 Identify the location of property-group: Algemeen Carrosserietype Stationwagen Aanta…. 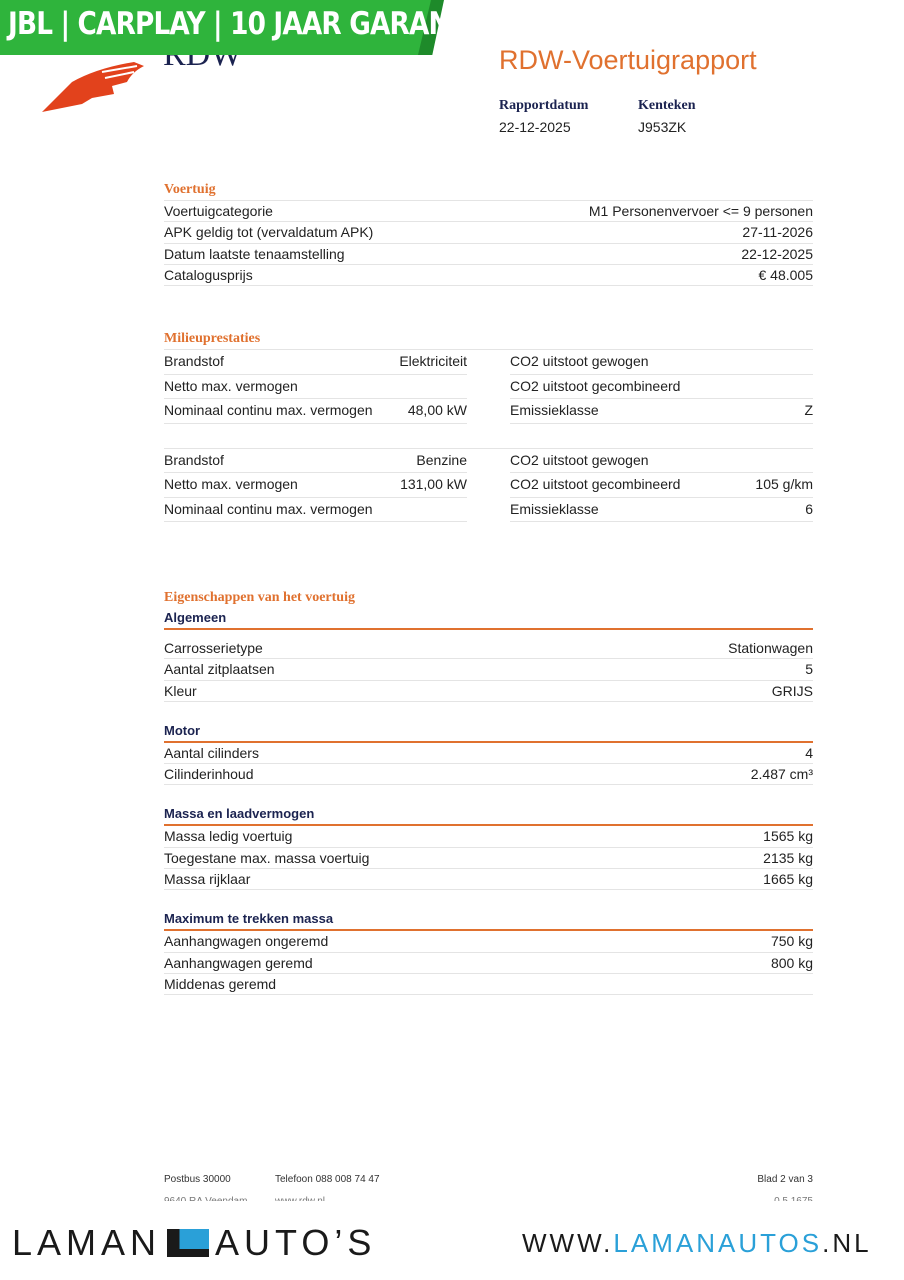
(488, 656).